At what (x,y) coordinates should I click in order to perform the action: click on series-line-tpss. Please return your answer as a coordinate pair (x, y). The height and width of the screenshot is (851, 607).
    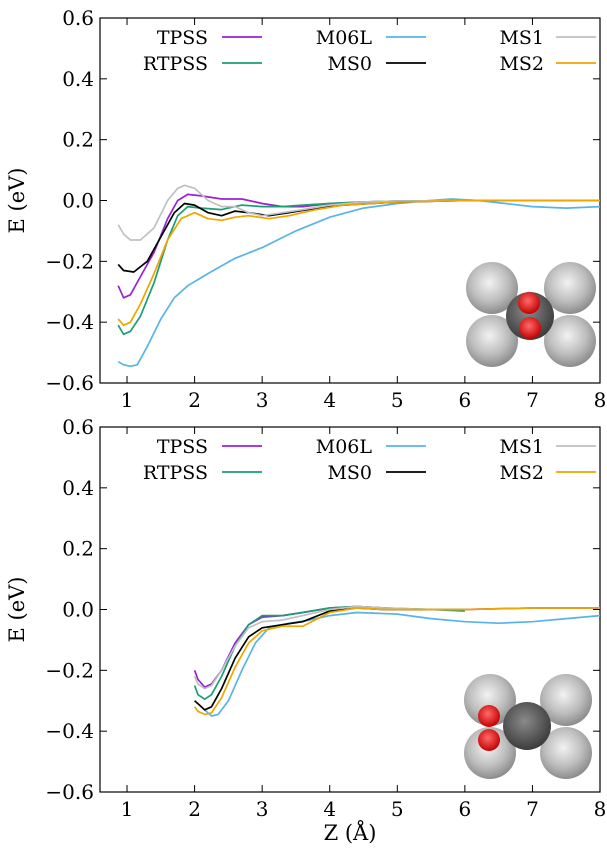
    Looking at the image, I should click on (396, 646).